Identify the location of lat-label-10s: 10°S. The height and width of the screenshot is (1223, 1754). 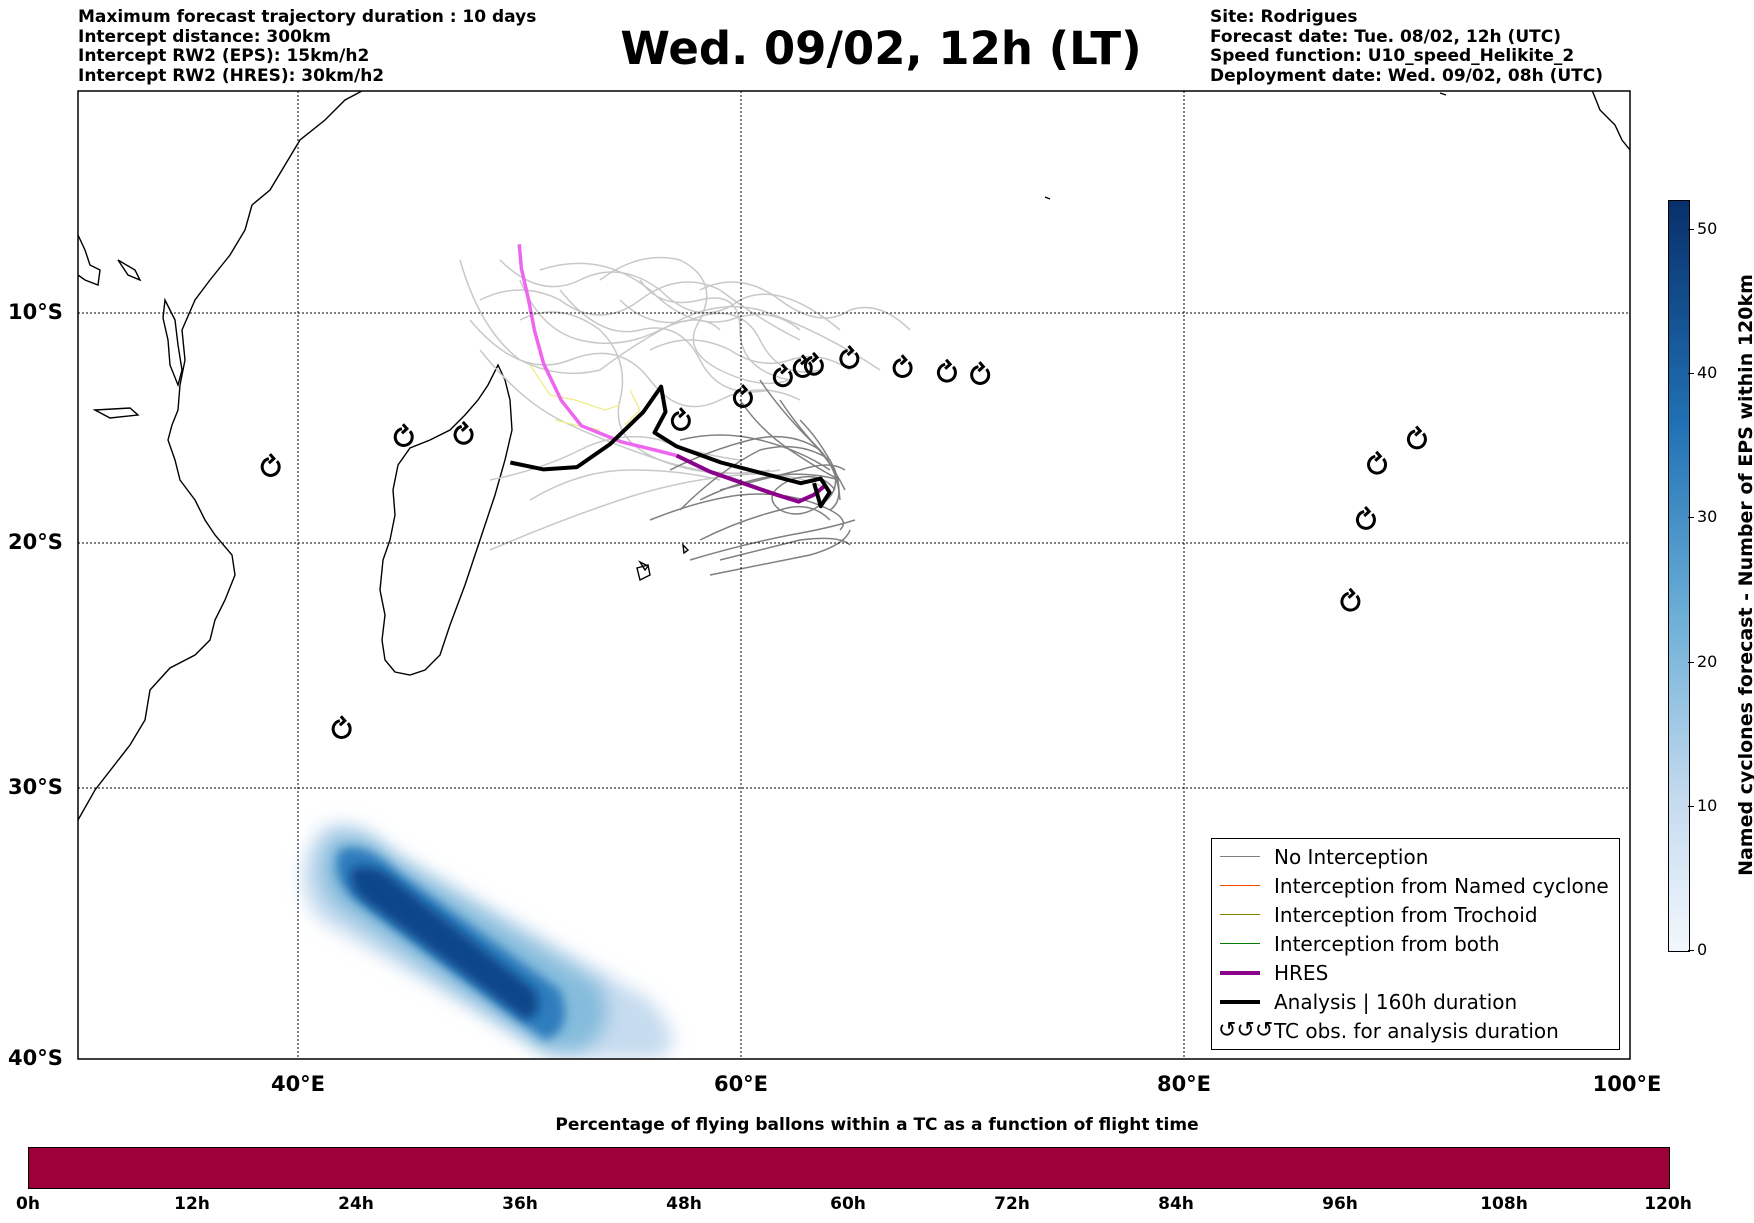
(35, 312).